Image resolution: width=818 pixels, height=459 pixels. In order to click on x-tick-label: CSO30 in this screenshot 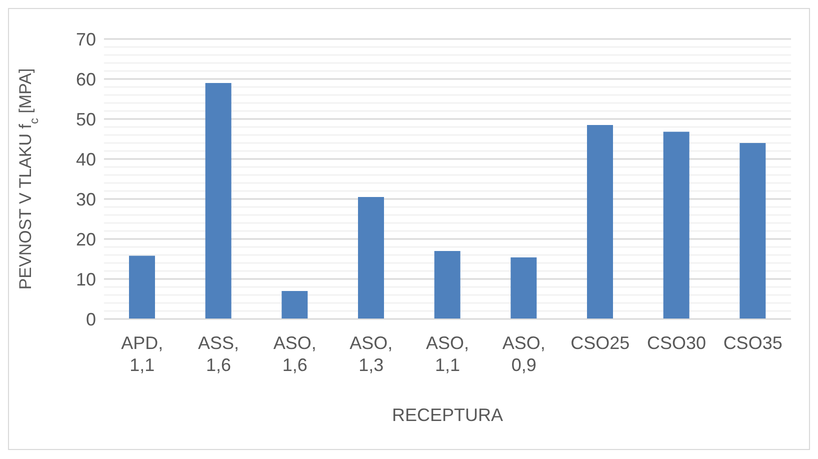, I will do `click(676, 343)`.